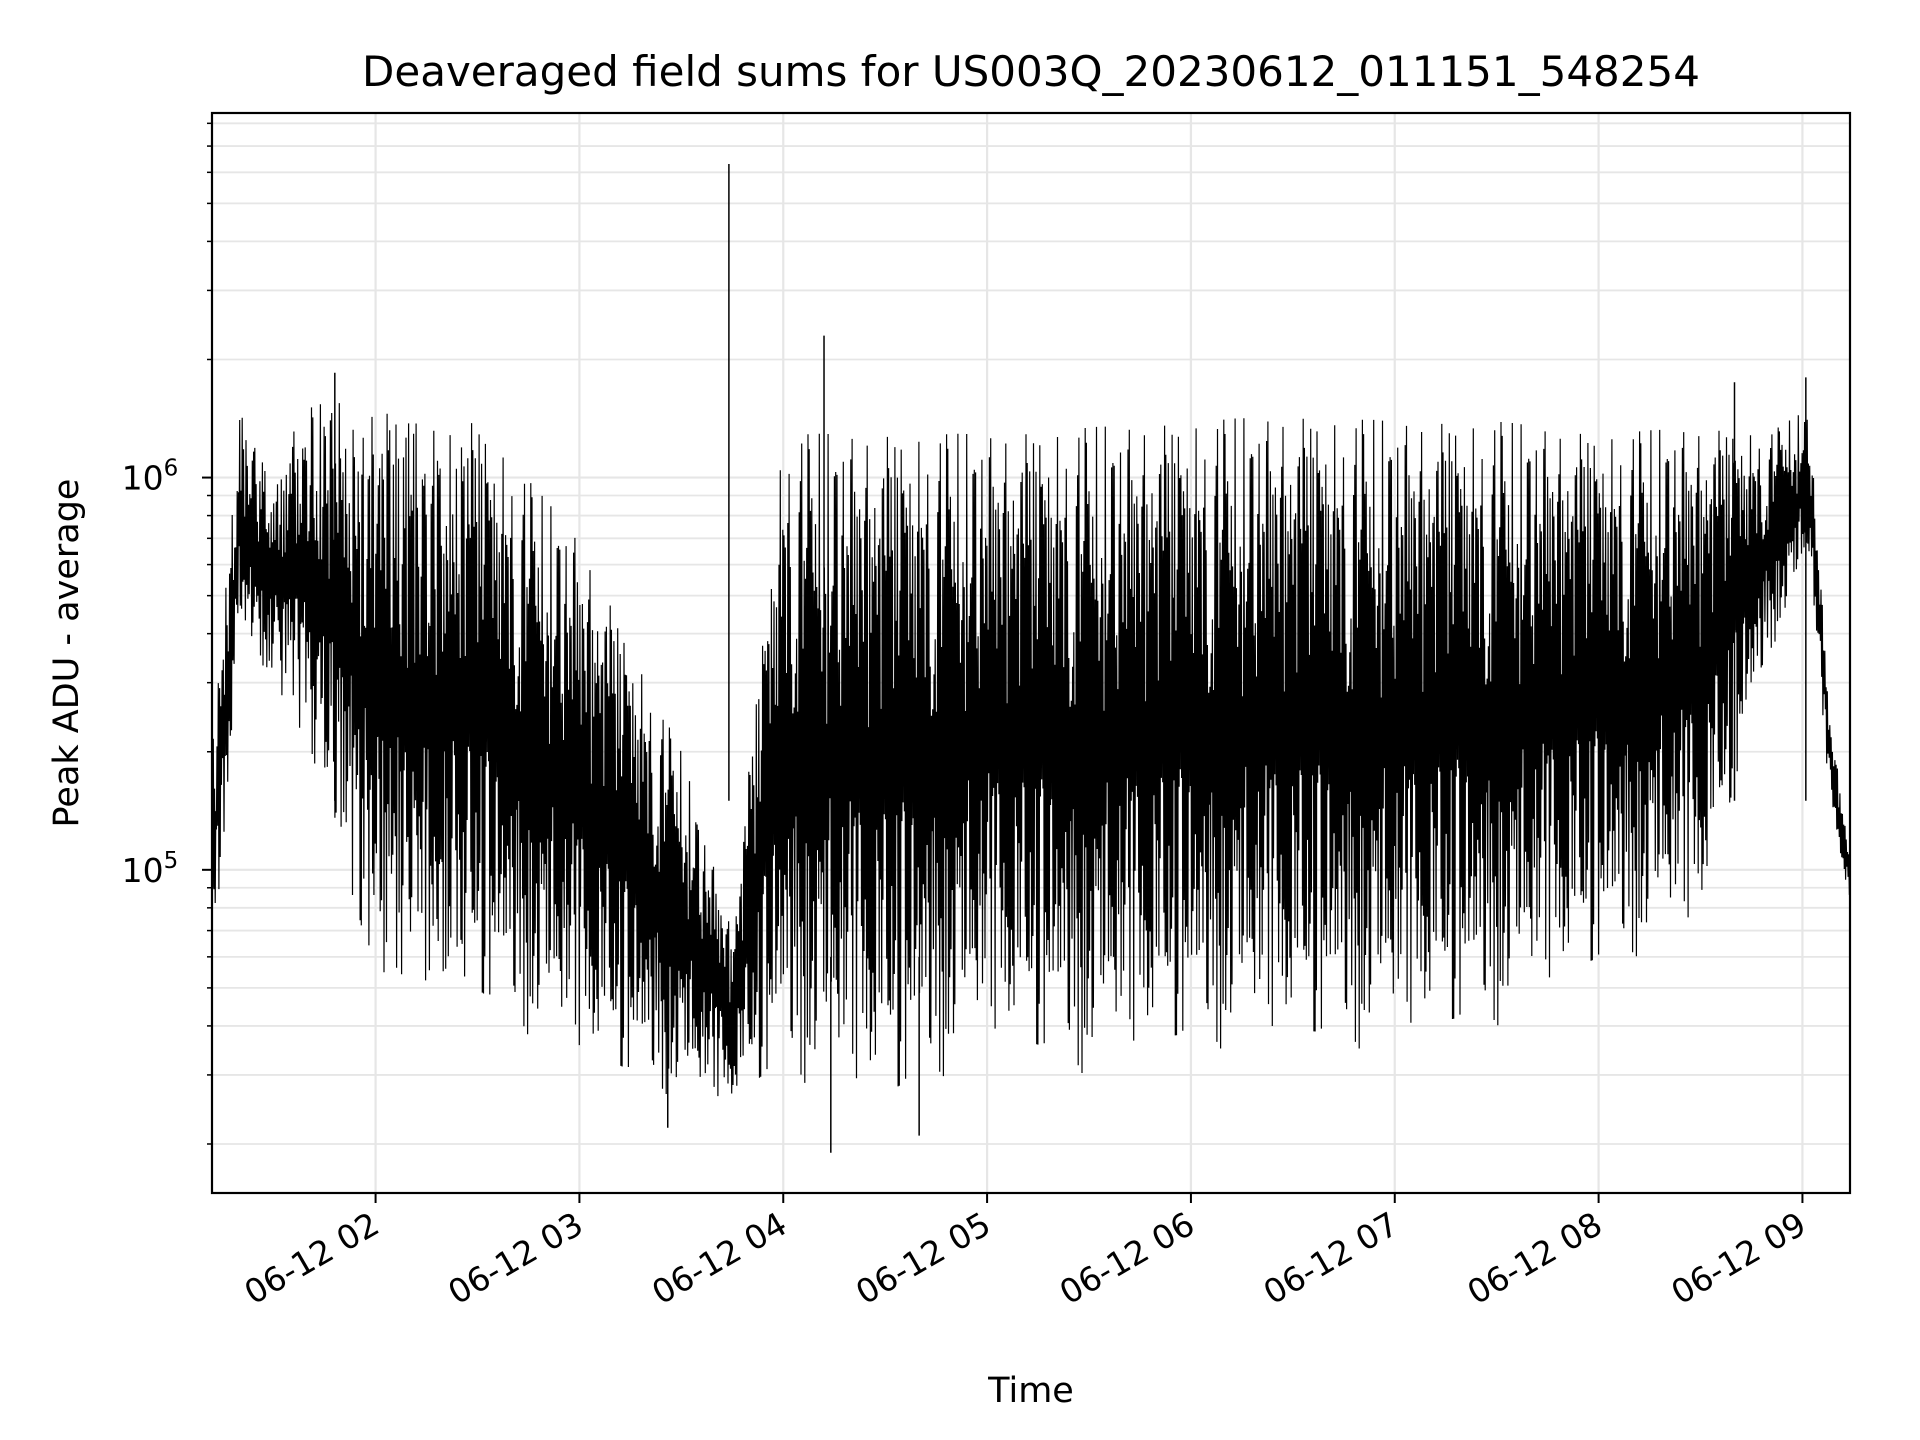 This screenshot has width=1920, height=1440. What do you see at coordinates (719, 1258) in the screenshot?
I see `x-tick-label: 06-12 04` at bounding box center [719, 1258].